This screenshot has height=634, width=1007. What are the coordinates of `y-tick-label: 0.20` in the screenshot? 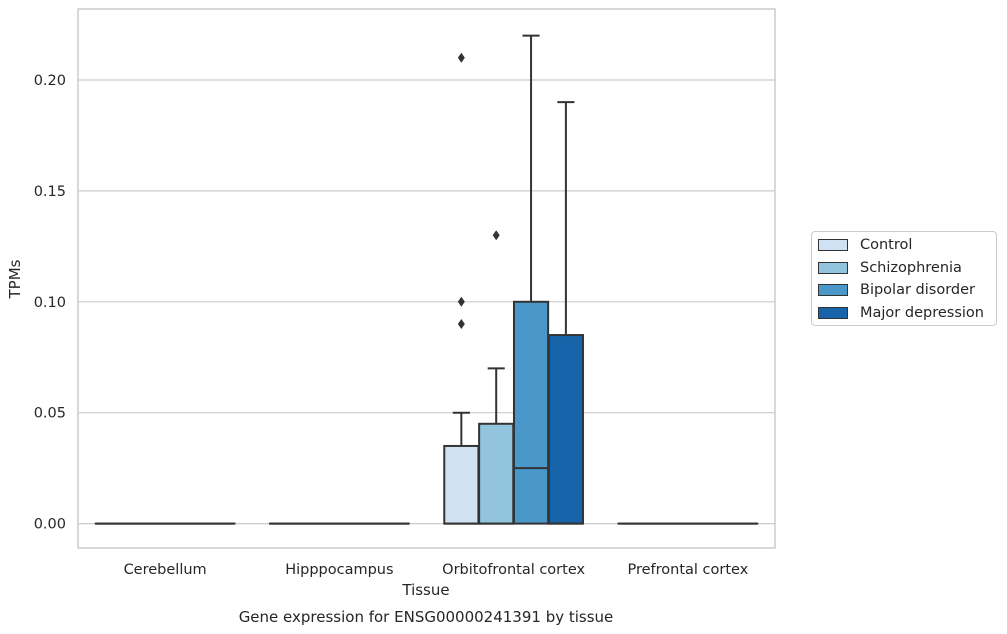 It's located at (50, 81).